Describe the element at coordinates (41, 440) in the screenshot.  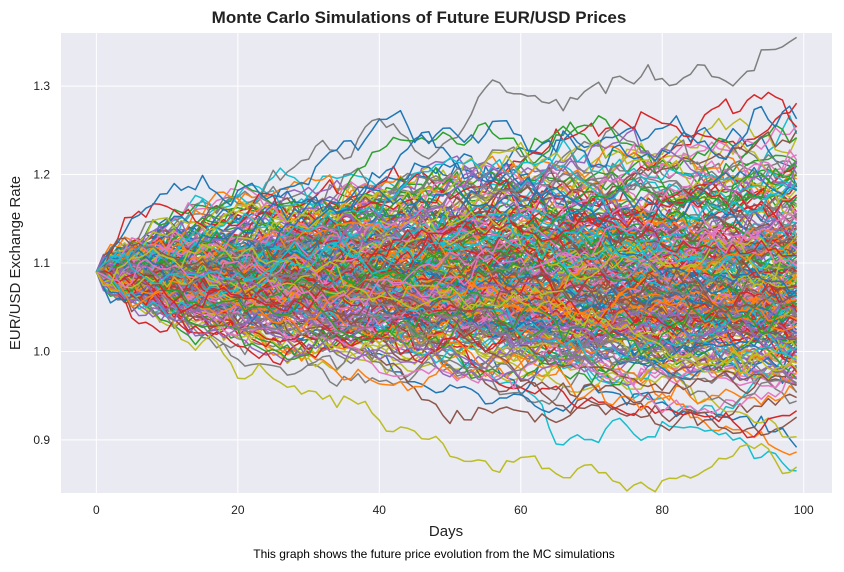
I see `y-tick-label: 0.9` at that location.